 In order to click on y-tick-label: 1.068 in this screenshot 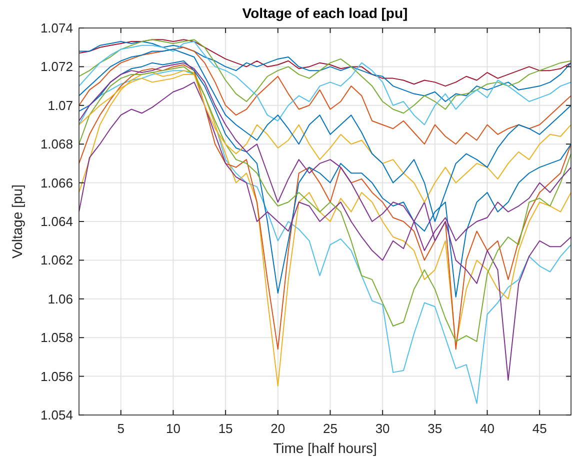, I will do `click(56, 144)`.